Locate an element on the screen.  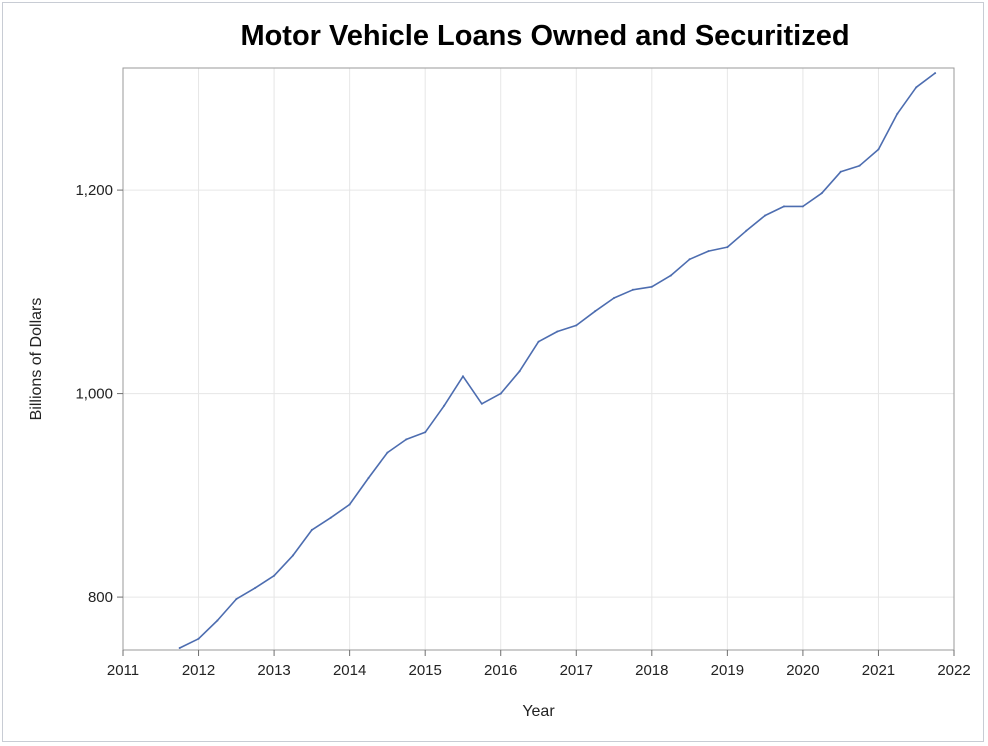
y-axis-label: Billions of Dollars is located at coordinates (36, 359).